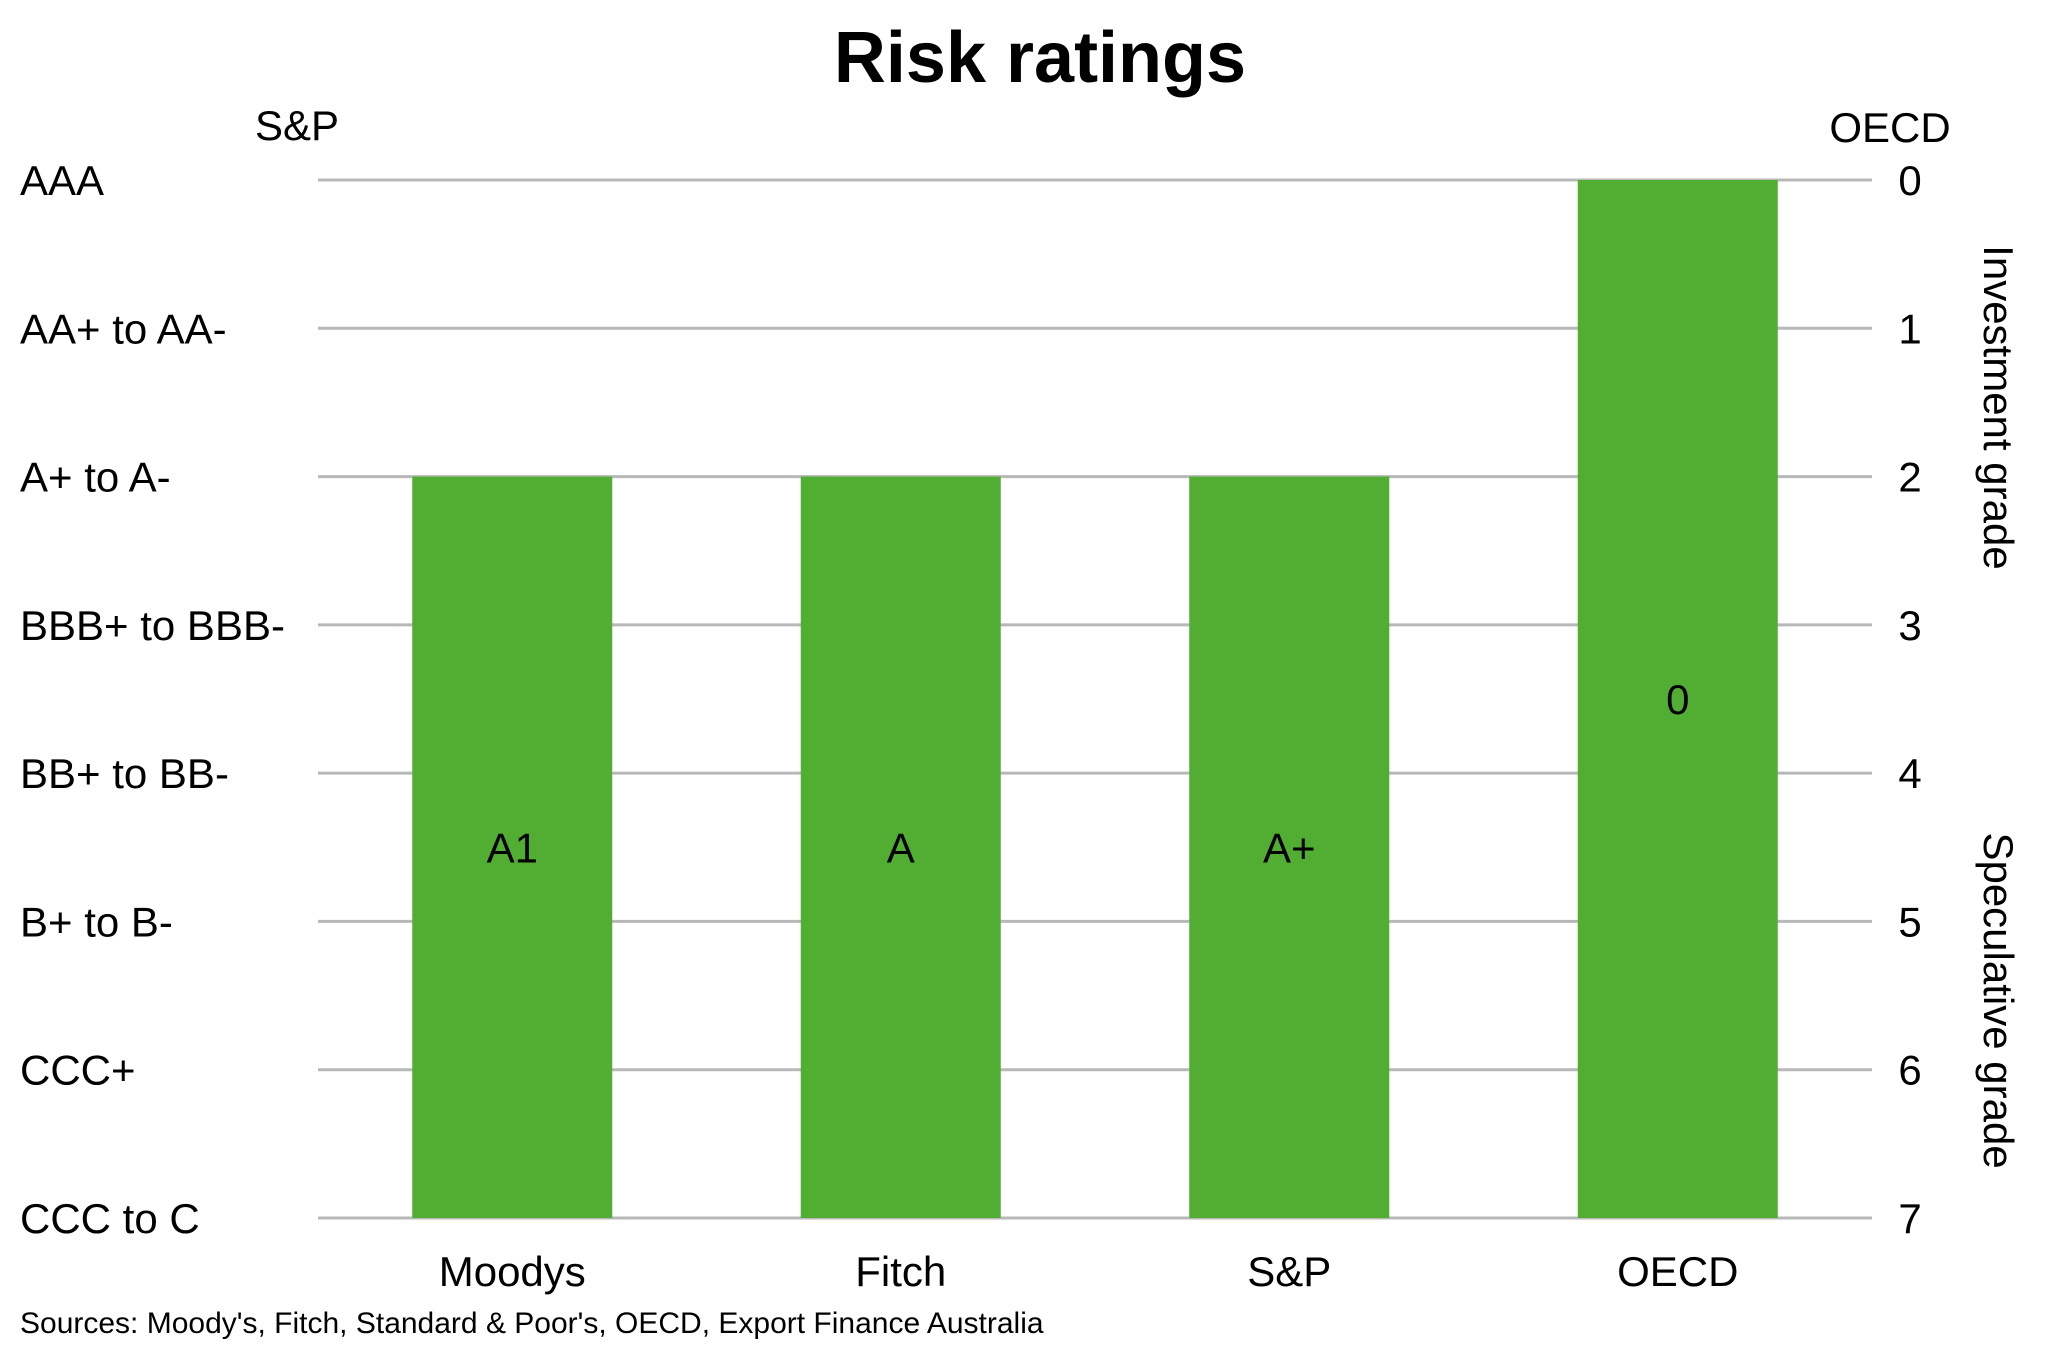  Describe the element at coordinates (1677, 1271) in the screenshot. I see `category-label: OECD` at that location.